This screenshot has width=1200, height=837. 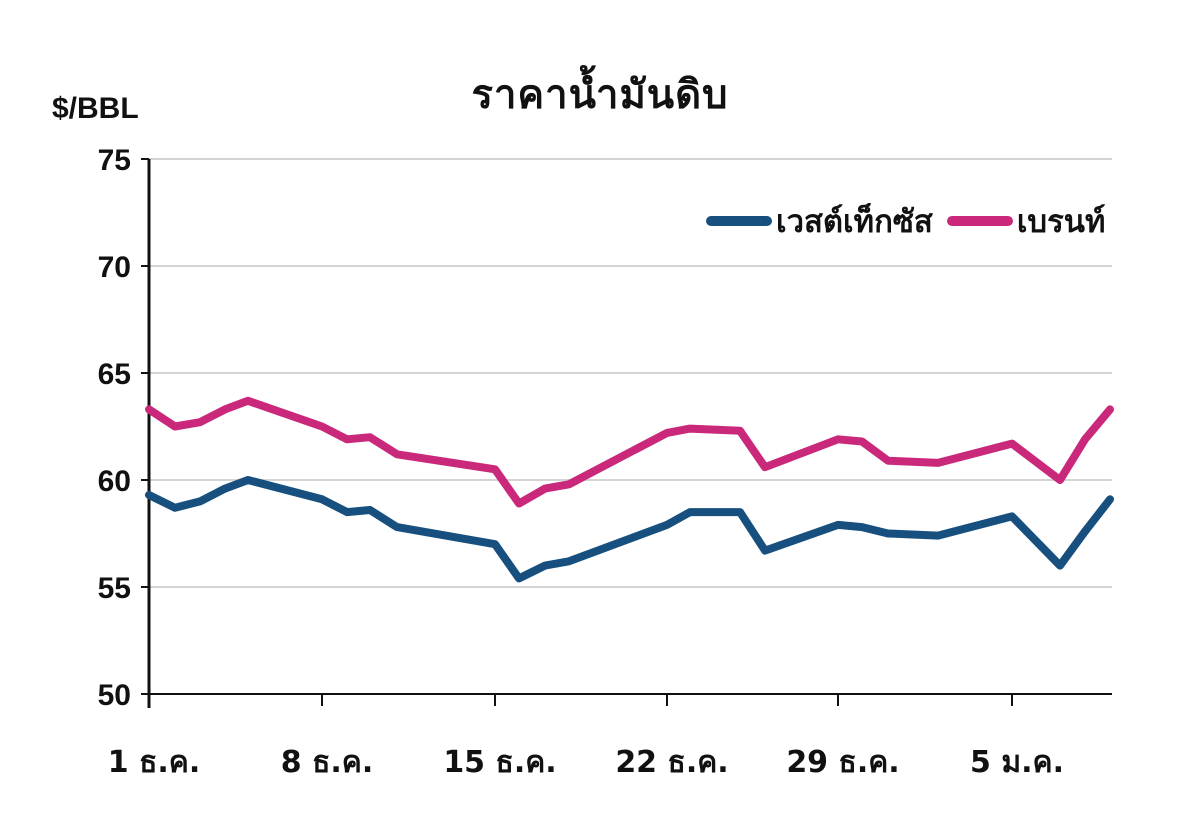 I want to click on series-line-brent, so click(x=629, y=452).